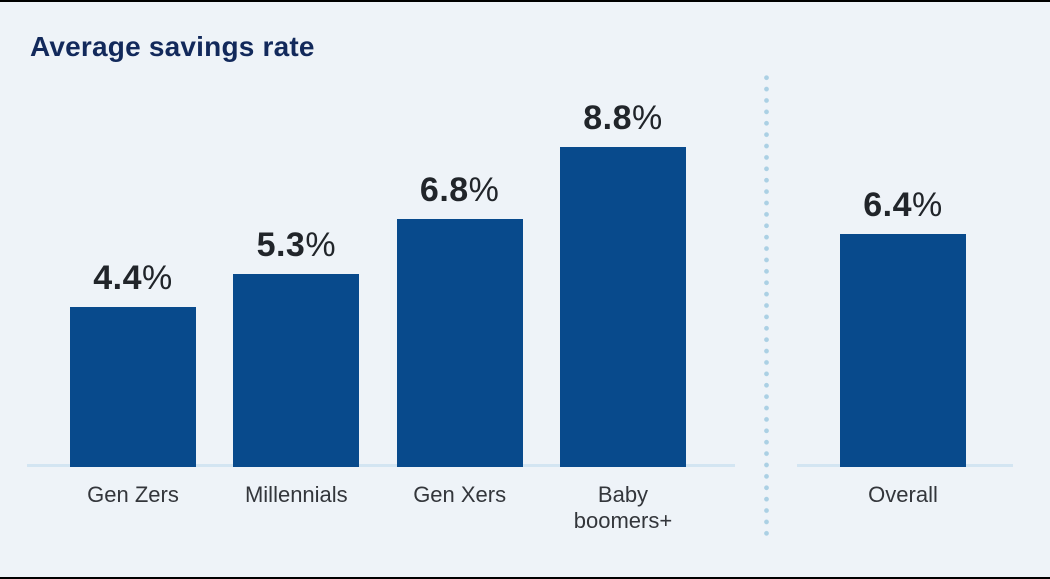  Describe the element at coordinates (172, 46) in the screenshot. I see `chart-title: Average savings rate` at that location.